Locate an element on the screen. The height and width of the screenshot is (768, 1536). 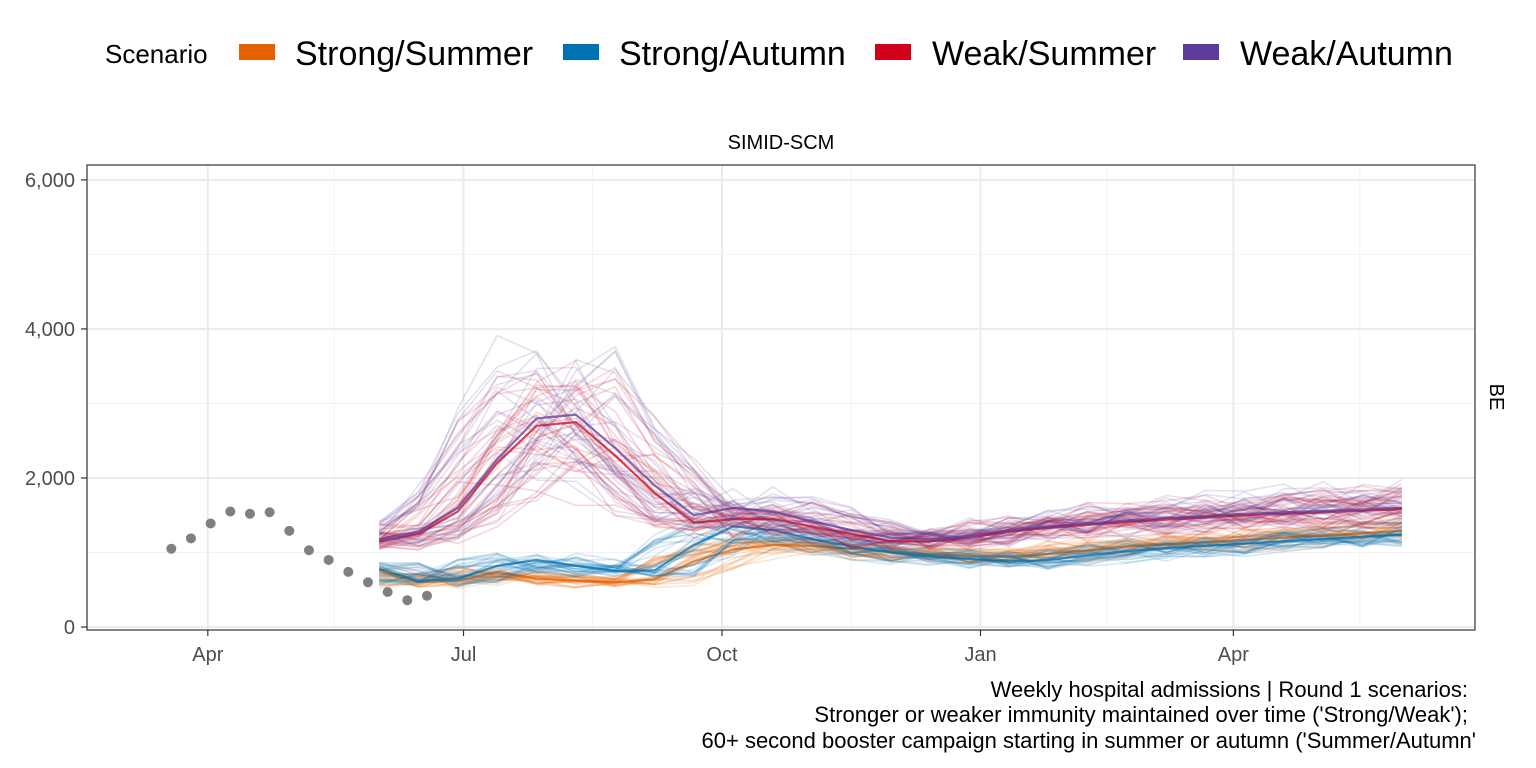
facet-title: SIMID-SCM is located at coordinates (781, 143).